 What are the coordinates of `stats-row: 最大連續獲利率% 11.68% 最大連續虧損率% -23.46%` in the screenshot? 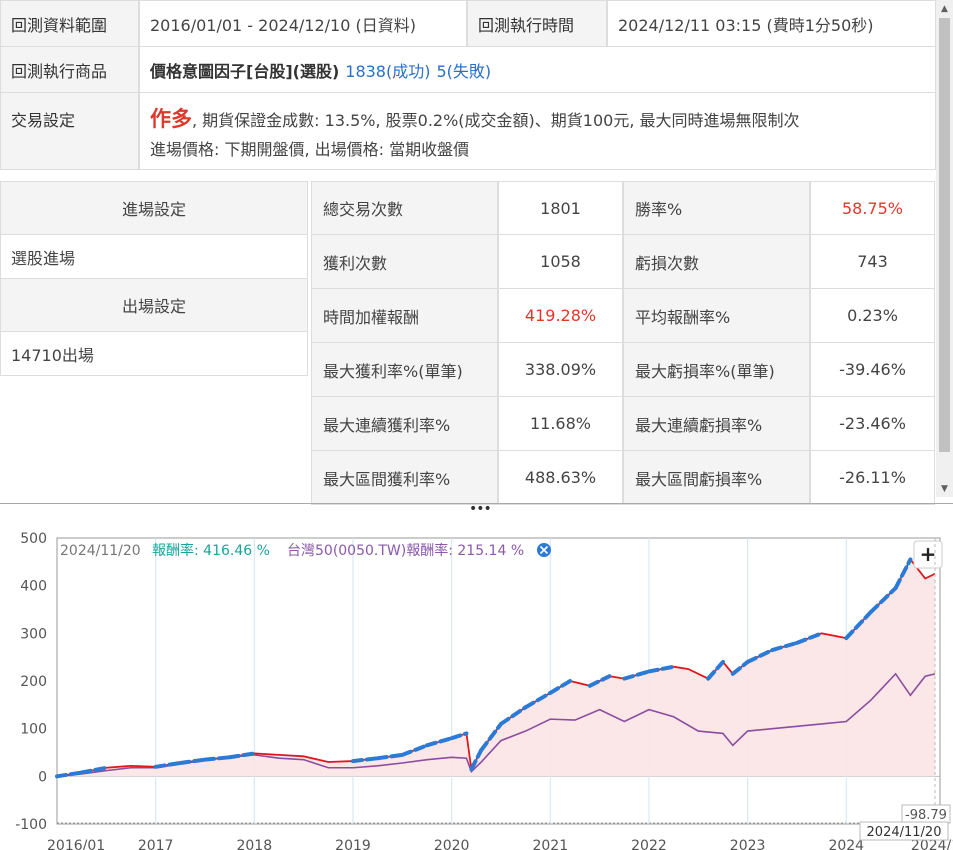 It's located at (623, 424).